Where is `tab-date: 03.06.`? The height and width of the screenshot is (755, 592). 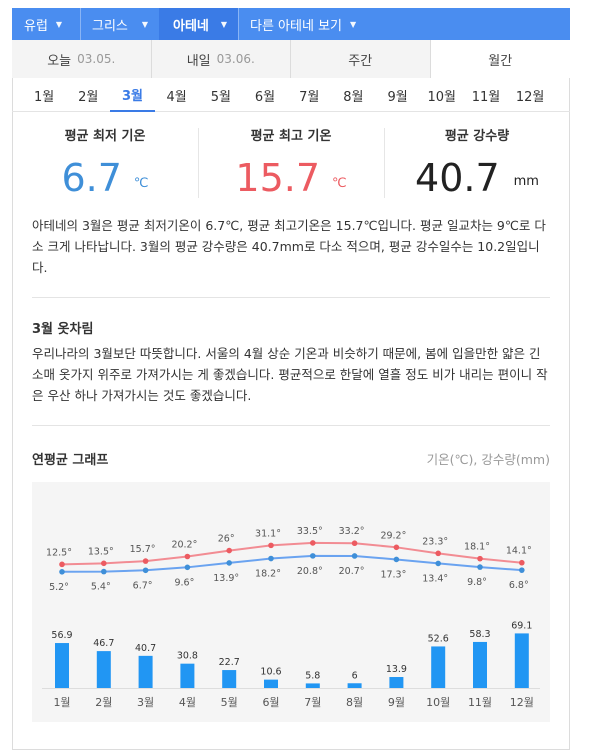 tab-date: 03.06. is located at coordinates (235, 59).